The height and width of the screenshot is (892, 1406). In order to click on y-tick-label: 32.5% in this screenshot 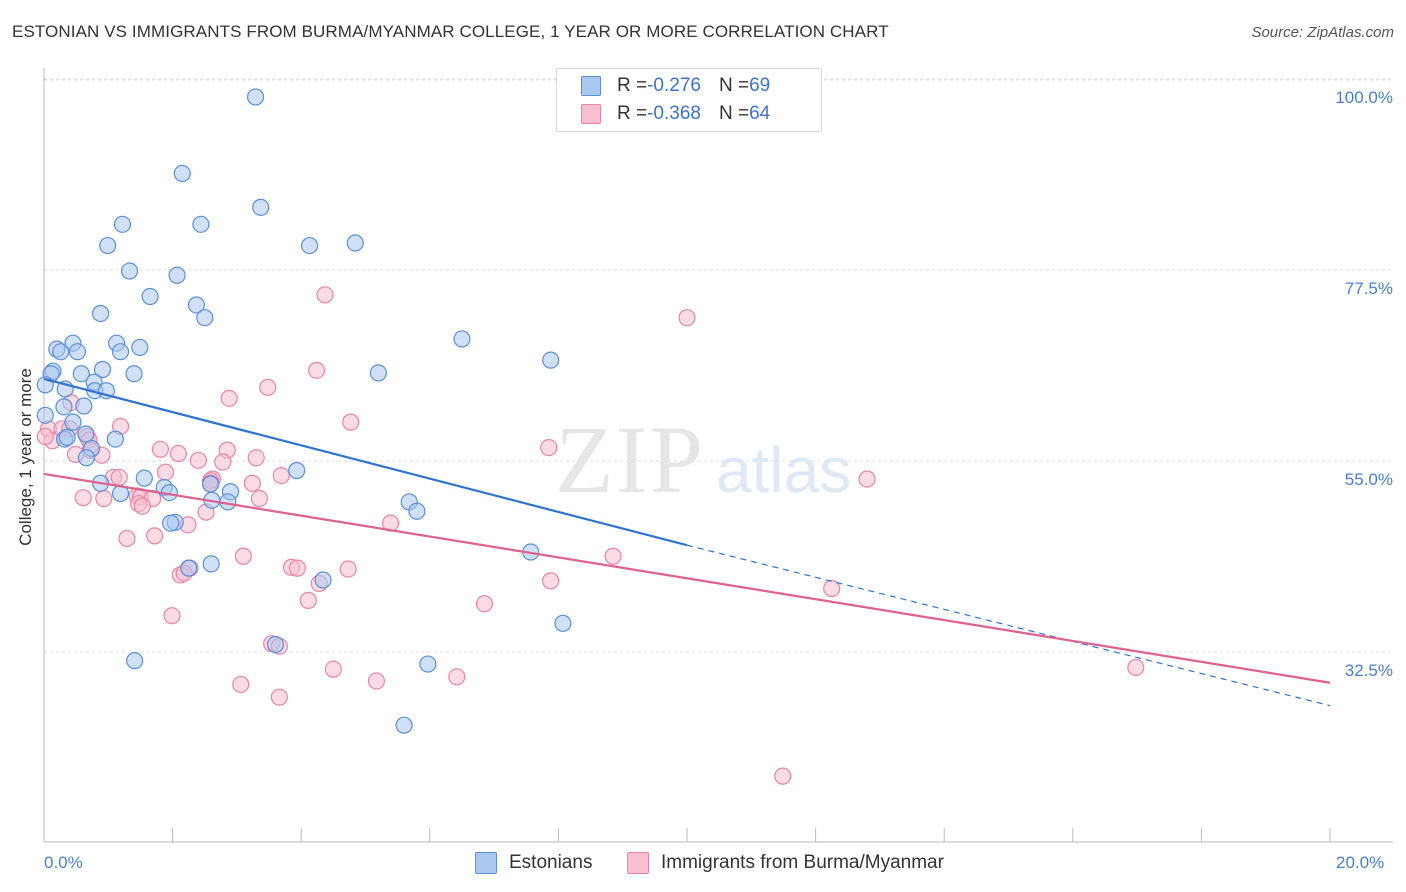, I will do `click(1369, 670)`.